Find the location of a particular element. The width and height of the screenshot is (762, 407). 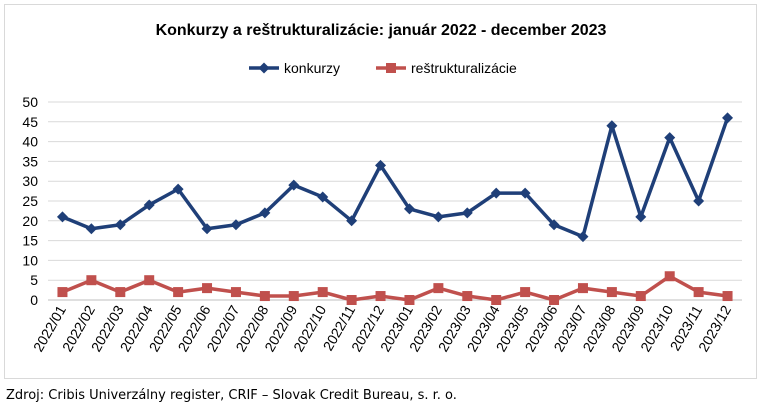

y-tick-label: 15 is located at coordinates (30, 241).